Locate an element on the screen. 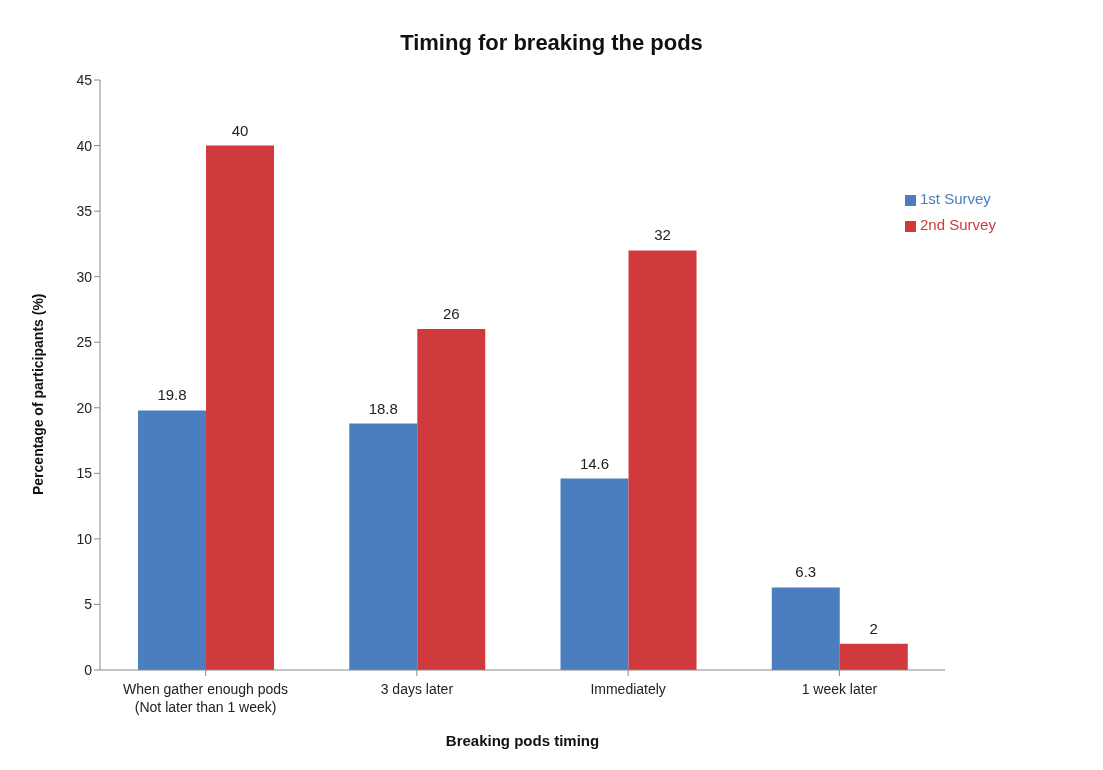  x-axis-title: Breaking pods timing is located at coordinates (522, 740).